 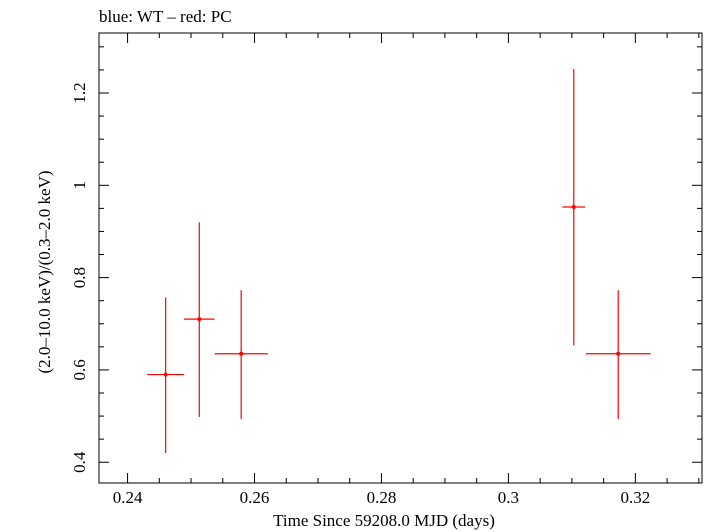 What do you see at coordinates (79, 185) in the screenshot?
I see `y-tick-label: 1` at bounding box center [79, 185].